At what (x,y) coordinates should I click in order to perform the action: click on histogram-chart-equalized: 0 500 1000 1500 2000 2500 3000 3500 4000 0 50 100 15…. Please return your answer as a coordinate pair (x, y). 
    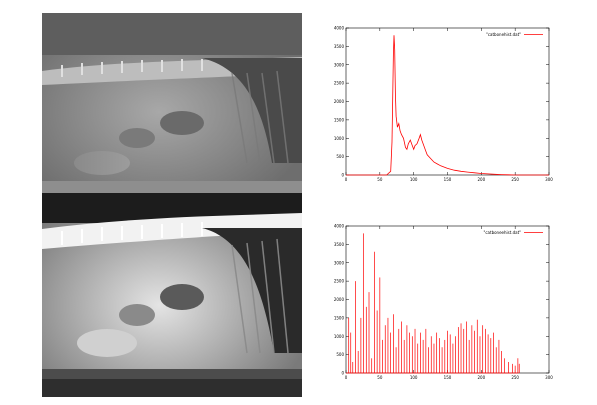
    Looking at the image, I should click on (443, 304).